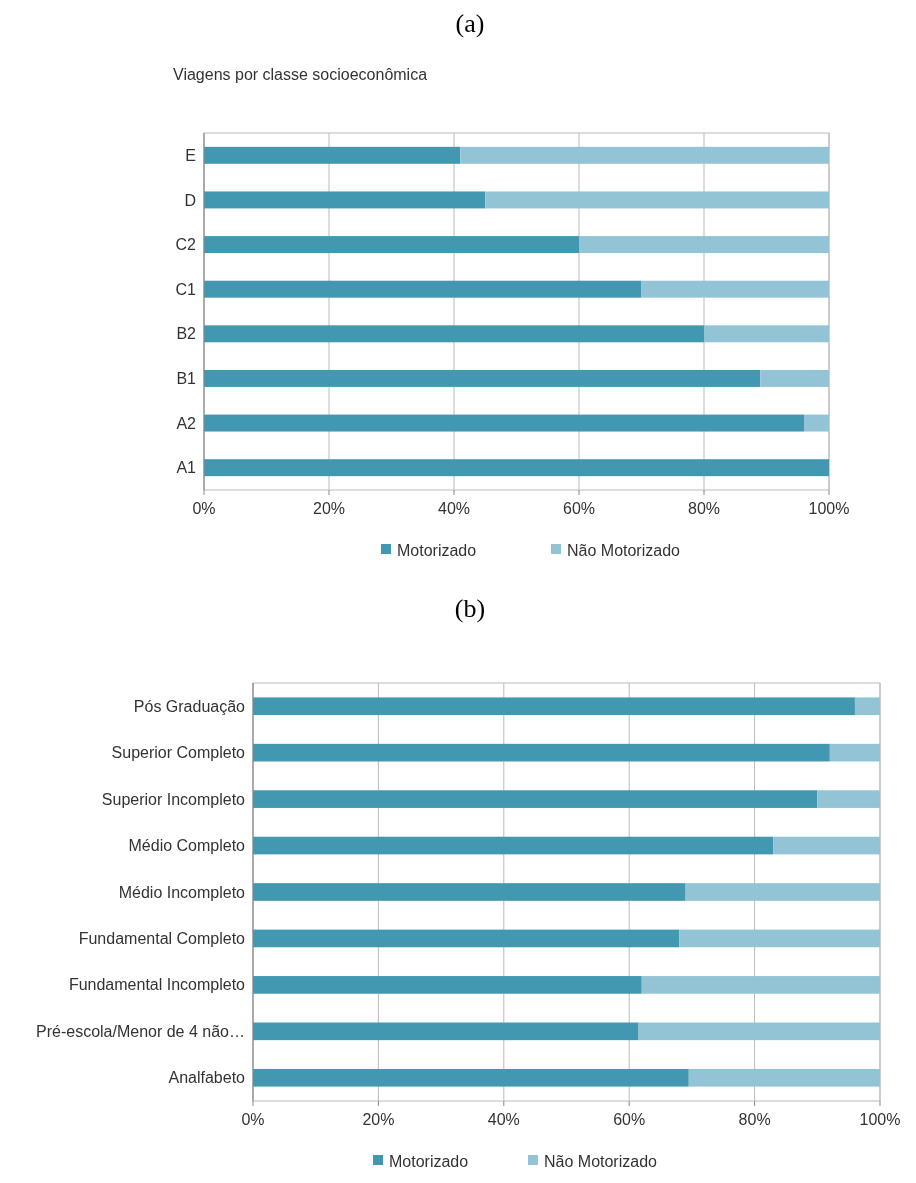 The width and height of the screenshot is (916, 1183). Describe the element at coordinates (186, 334) in the screenshot. I see `y-tick-label: B2` at that location.